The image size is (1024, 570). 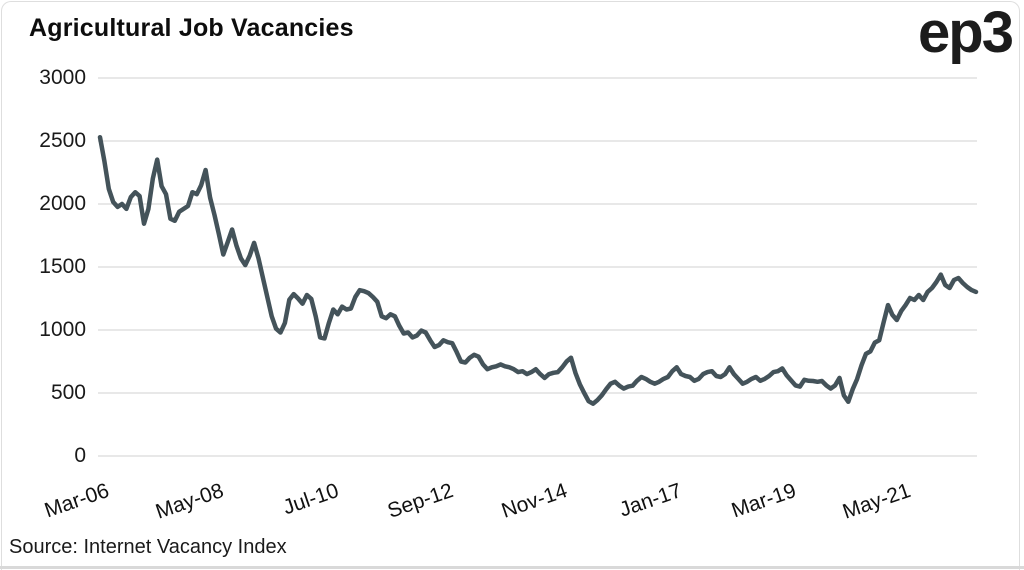 I want to click on bottom-divider, so click(x=512, y=567).